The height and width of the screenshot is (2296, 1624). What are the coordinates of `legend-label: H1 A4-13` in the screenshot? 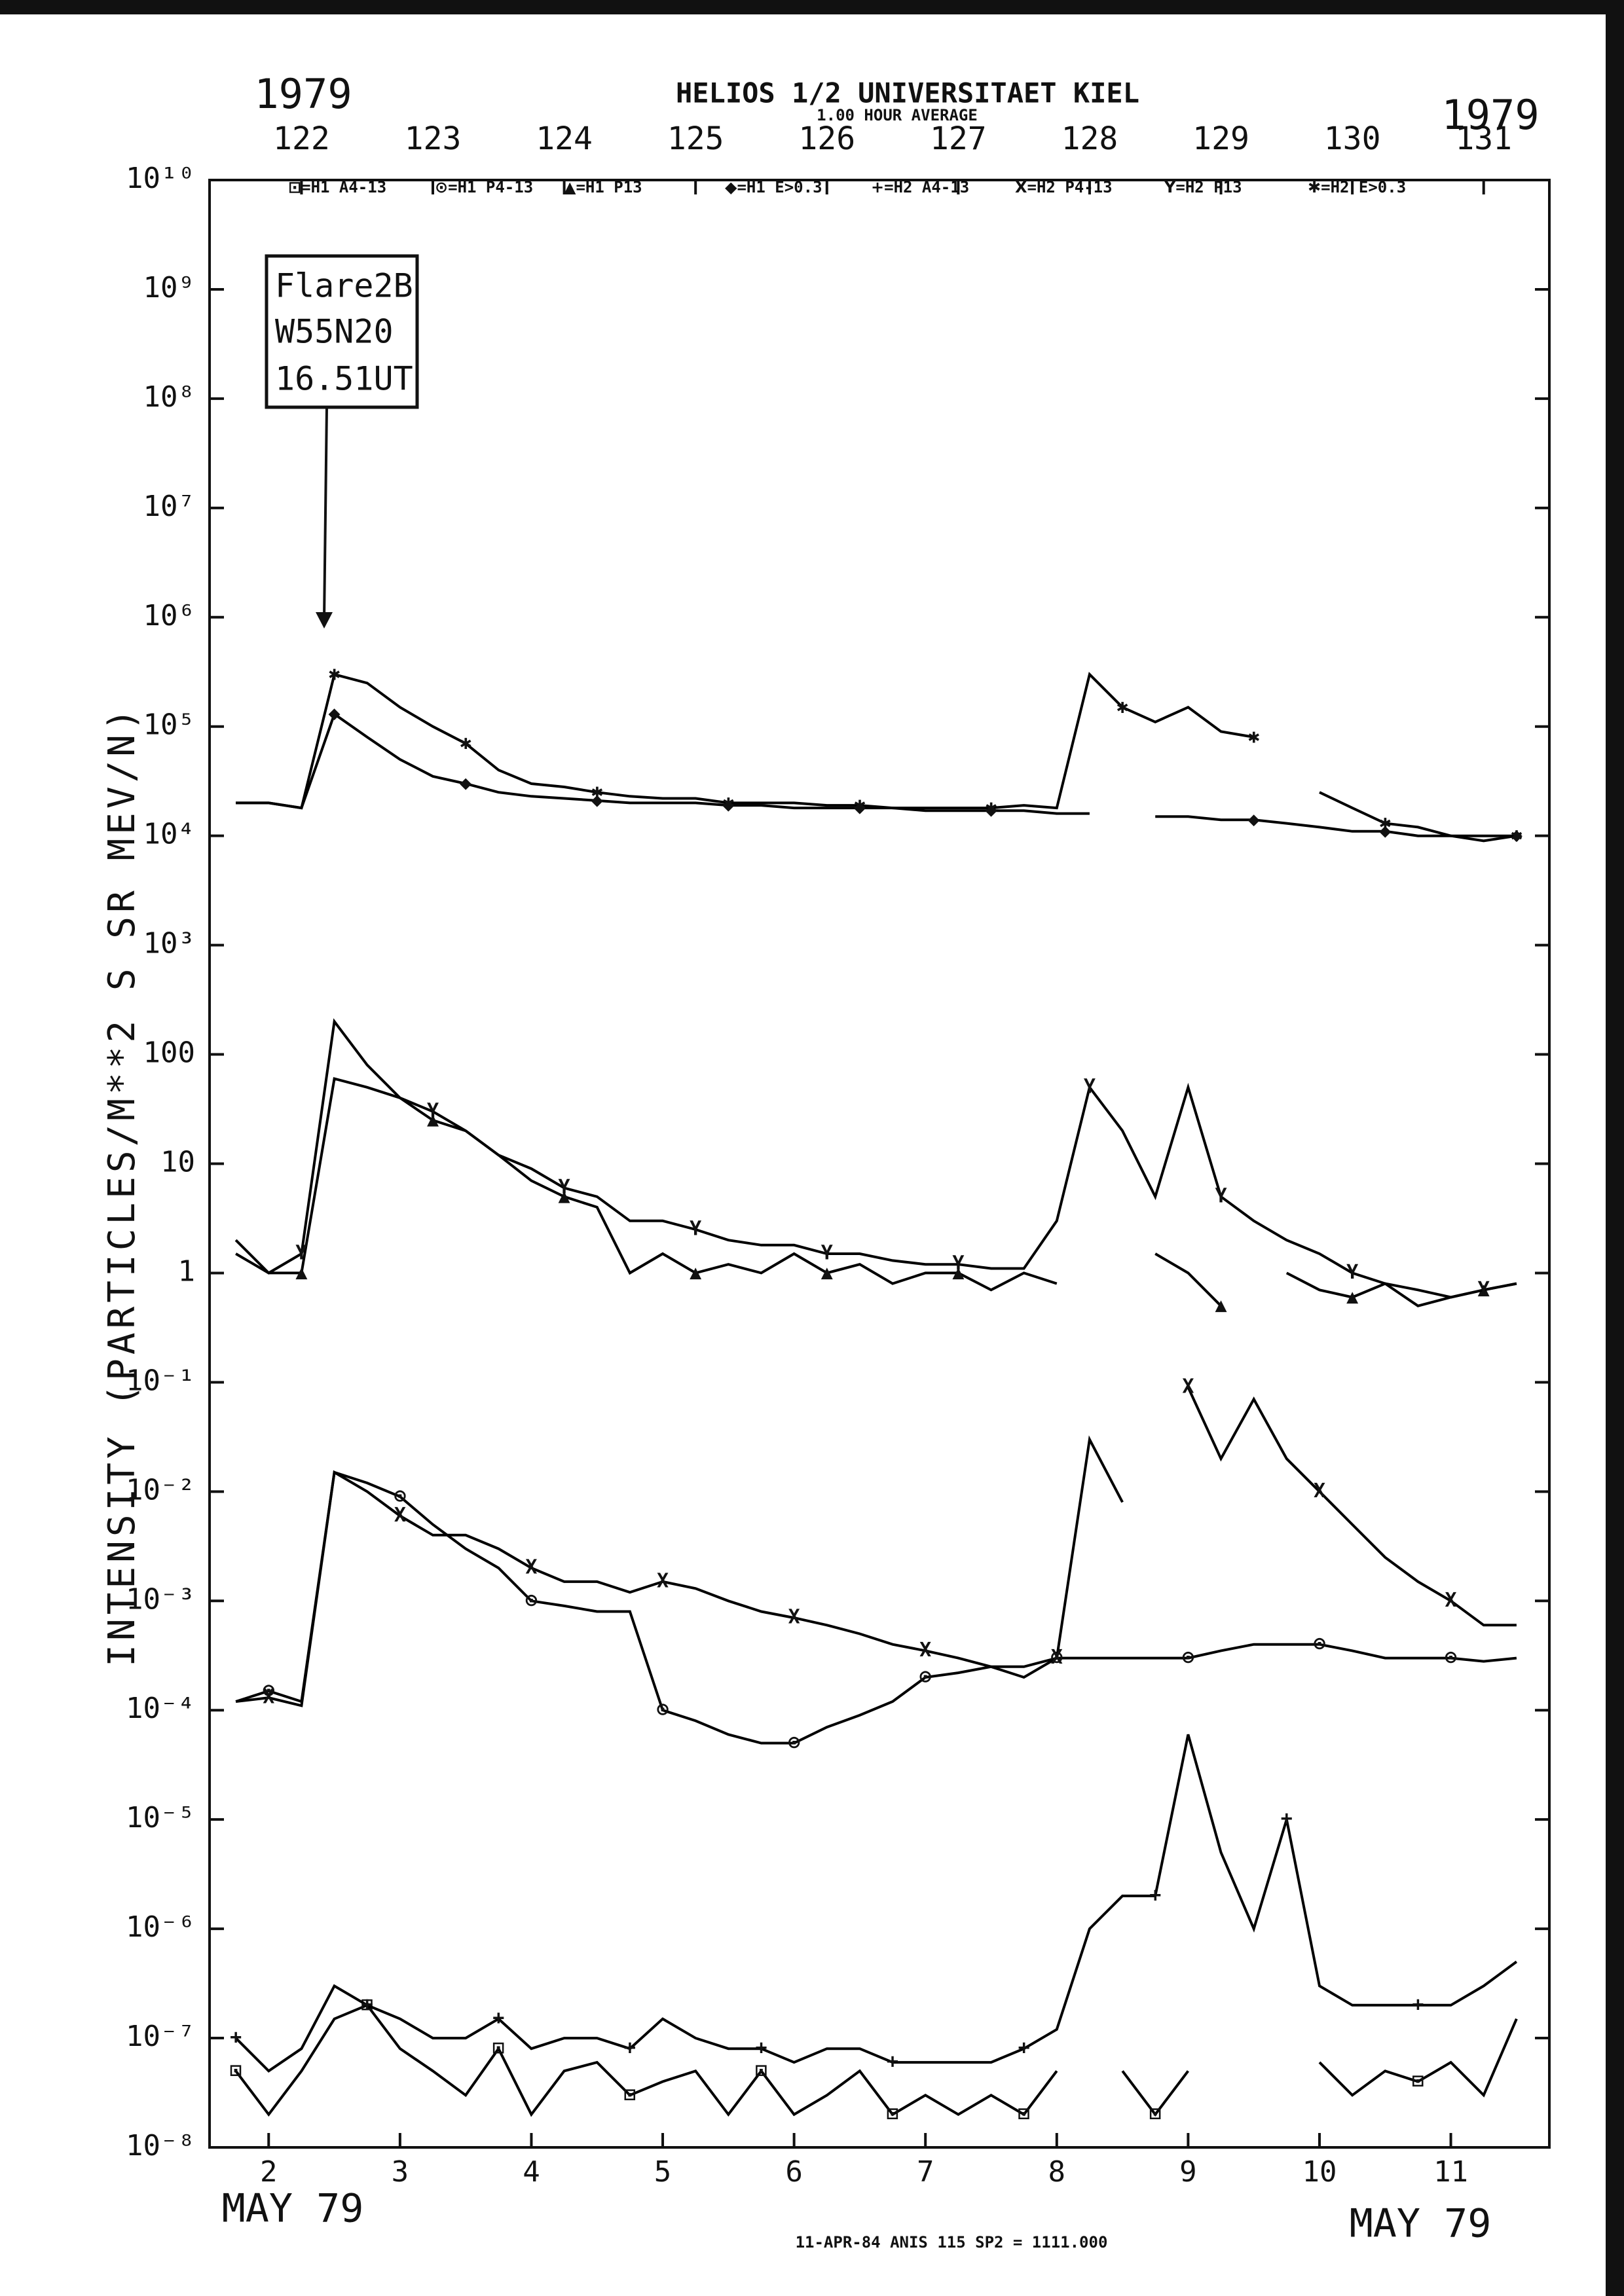 It's located at (349, 187).